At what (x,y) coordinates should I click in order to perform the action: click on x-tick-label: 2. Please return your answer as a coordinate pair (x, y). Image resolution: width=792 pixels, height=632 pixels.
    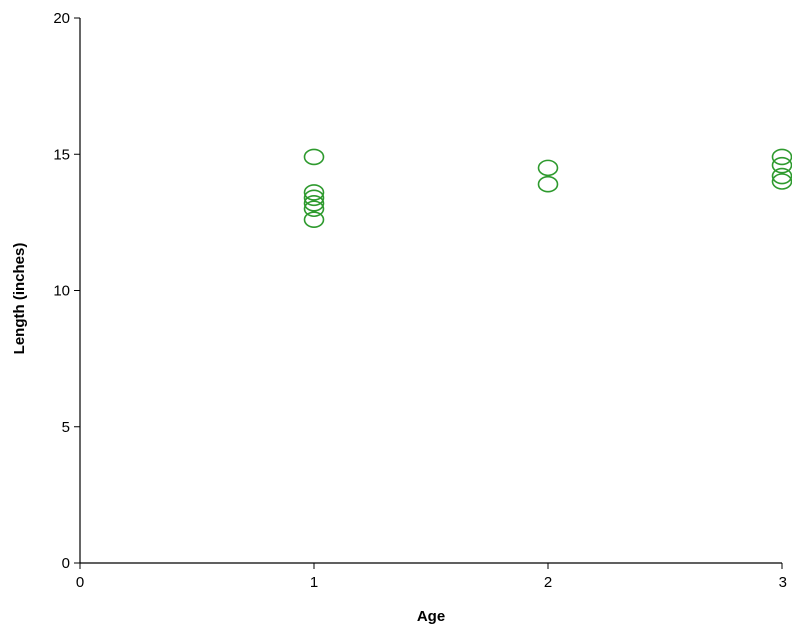
    Looking at the image, I should click on (548, 582).